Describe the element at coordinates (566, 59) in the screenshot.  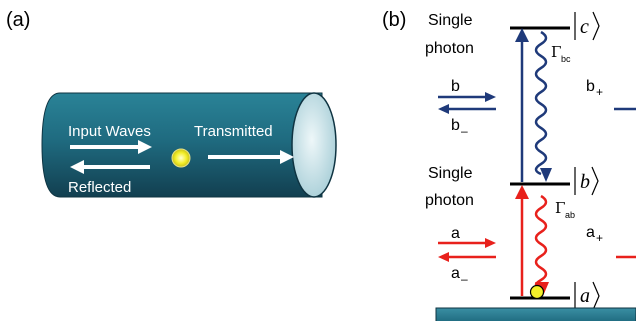
I see `gamma-bc-subscript: bc` at that location.